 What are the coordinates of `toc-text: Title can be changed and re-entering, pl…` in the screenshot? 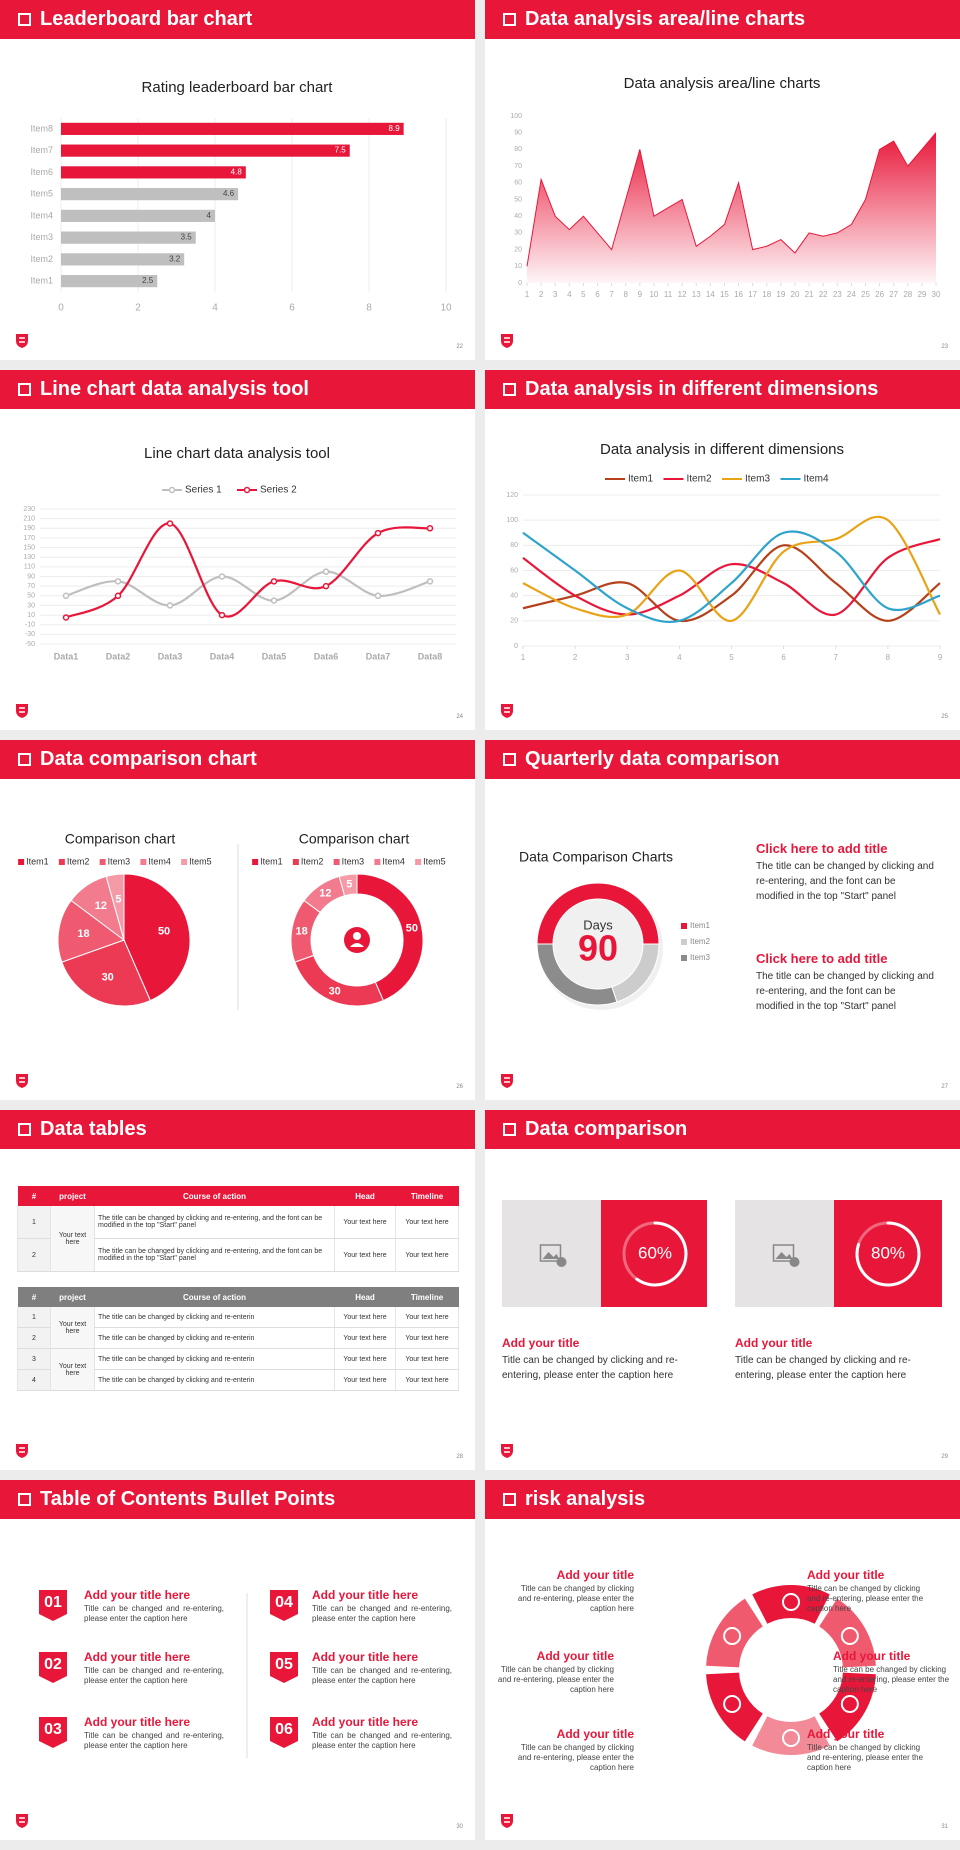 It's located at (154, 1675).